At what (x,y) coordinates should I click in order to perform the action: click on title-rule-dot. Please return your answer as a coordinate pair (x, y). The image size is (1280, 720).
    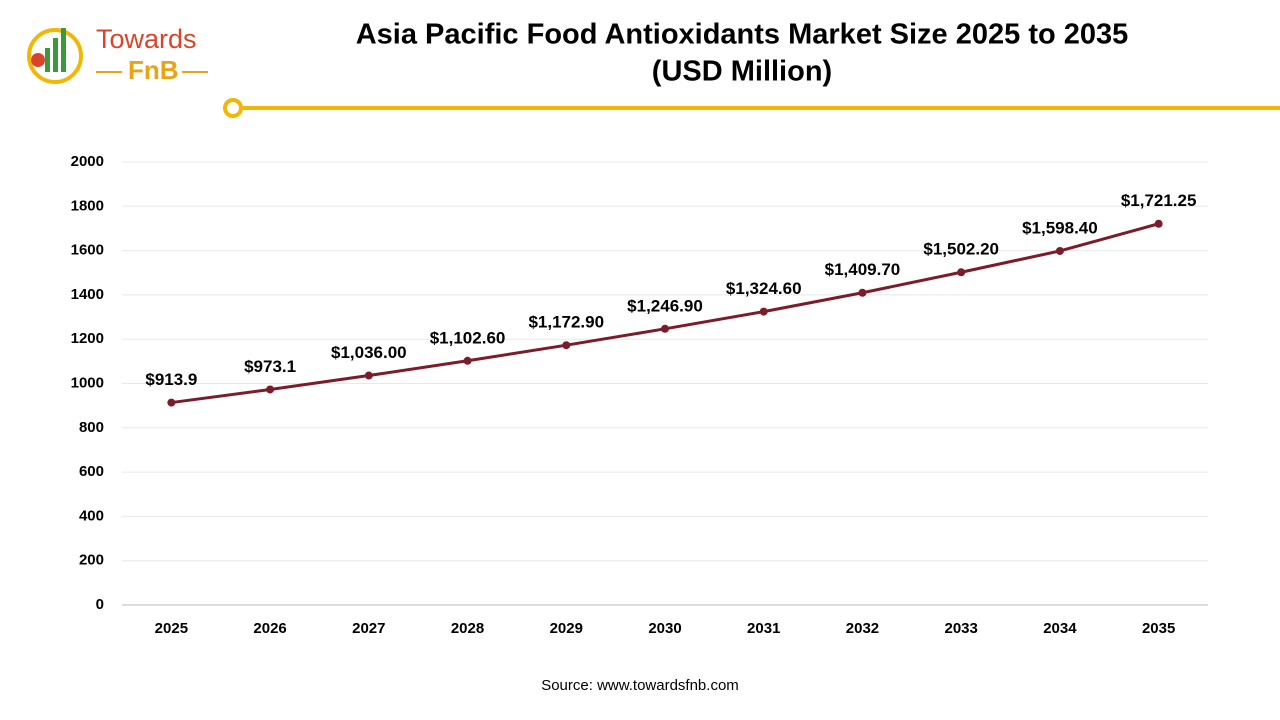
    Looking at the image, I should click on (233, 108).